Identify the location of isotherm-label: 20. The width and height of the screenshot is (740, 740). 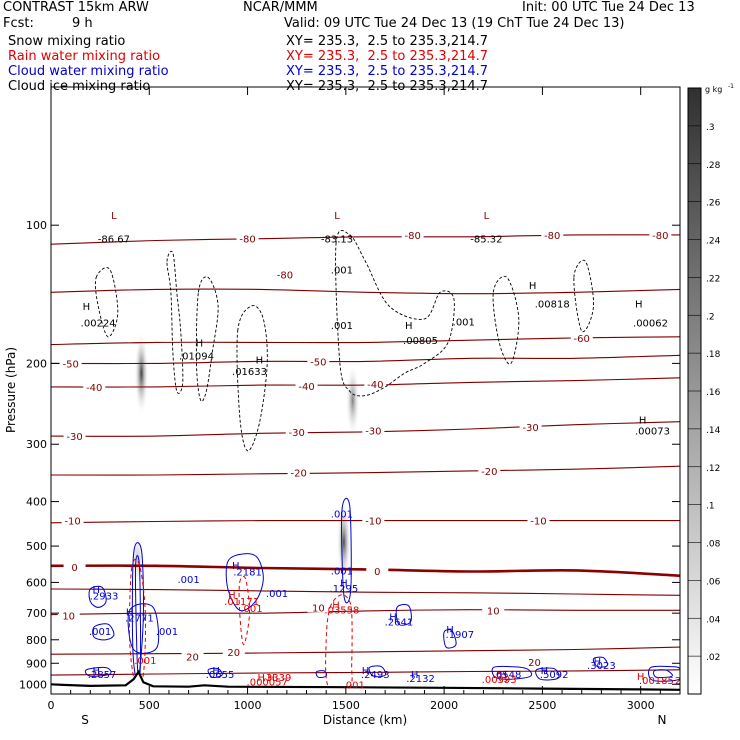
(534, 663).